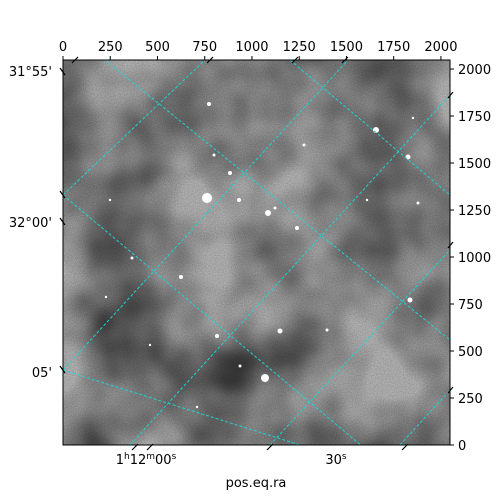 The image size is (500, 500). I want to click on x-tick-label: 250, so click(110, 47).